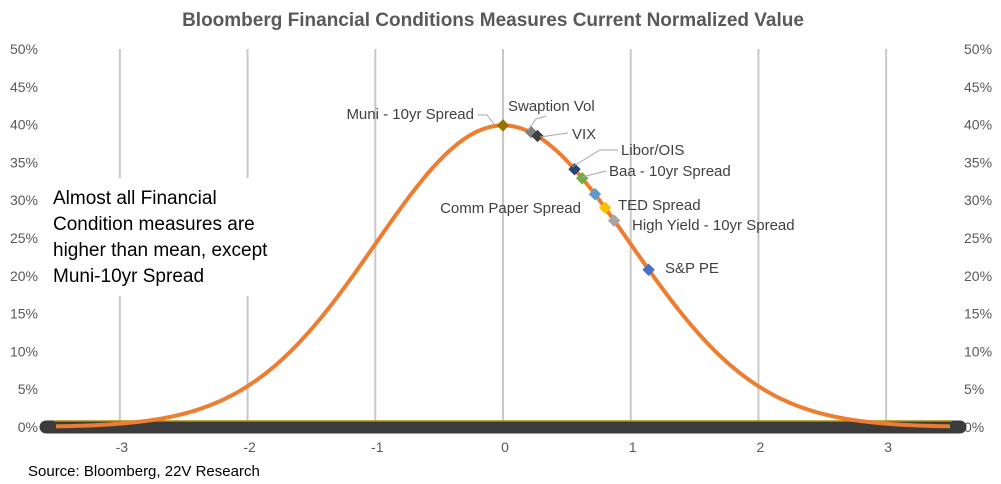  Describe the element at coordinates (974, 427) in the screenshot. I see `y-tick-right: 0%` at that location.